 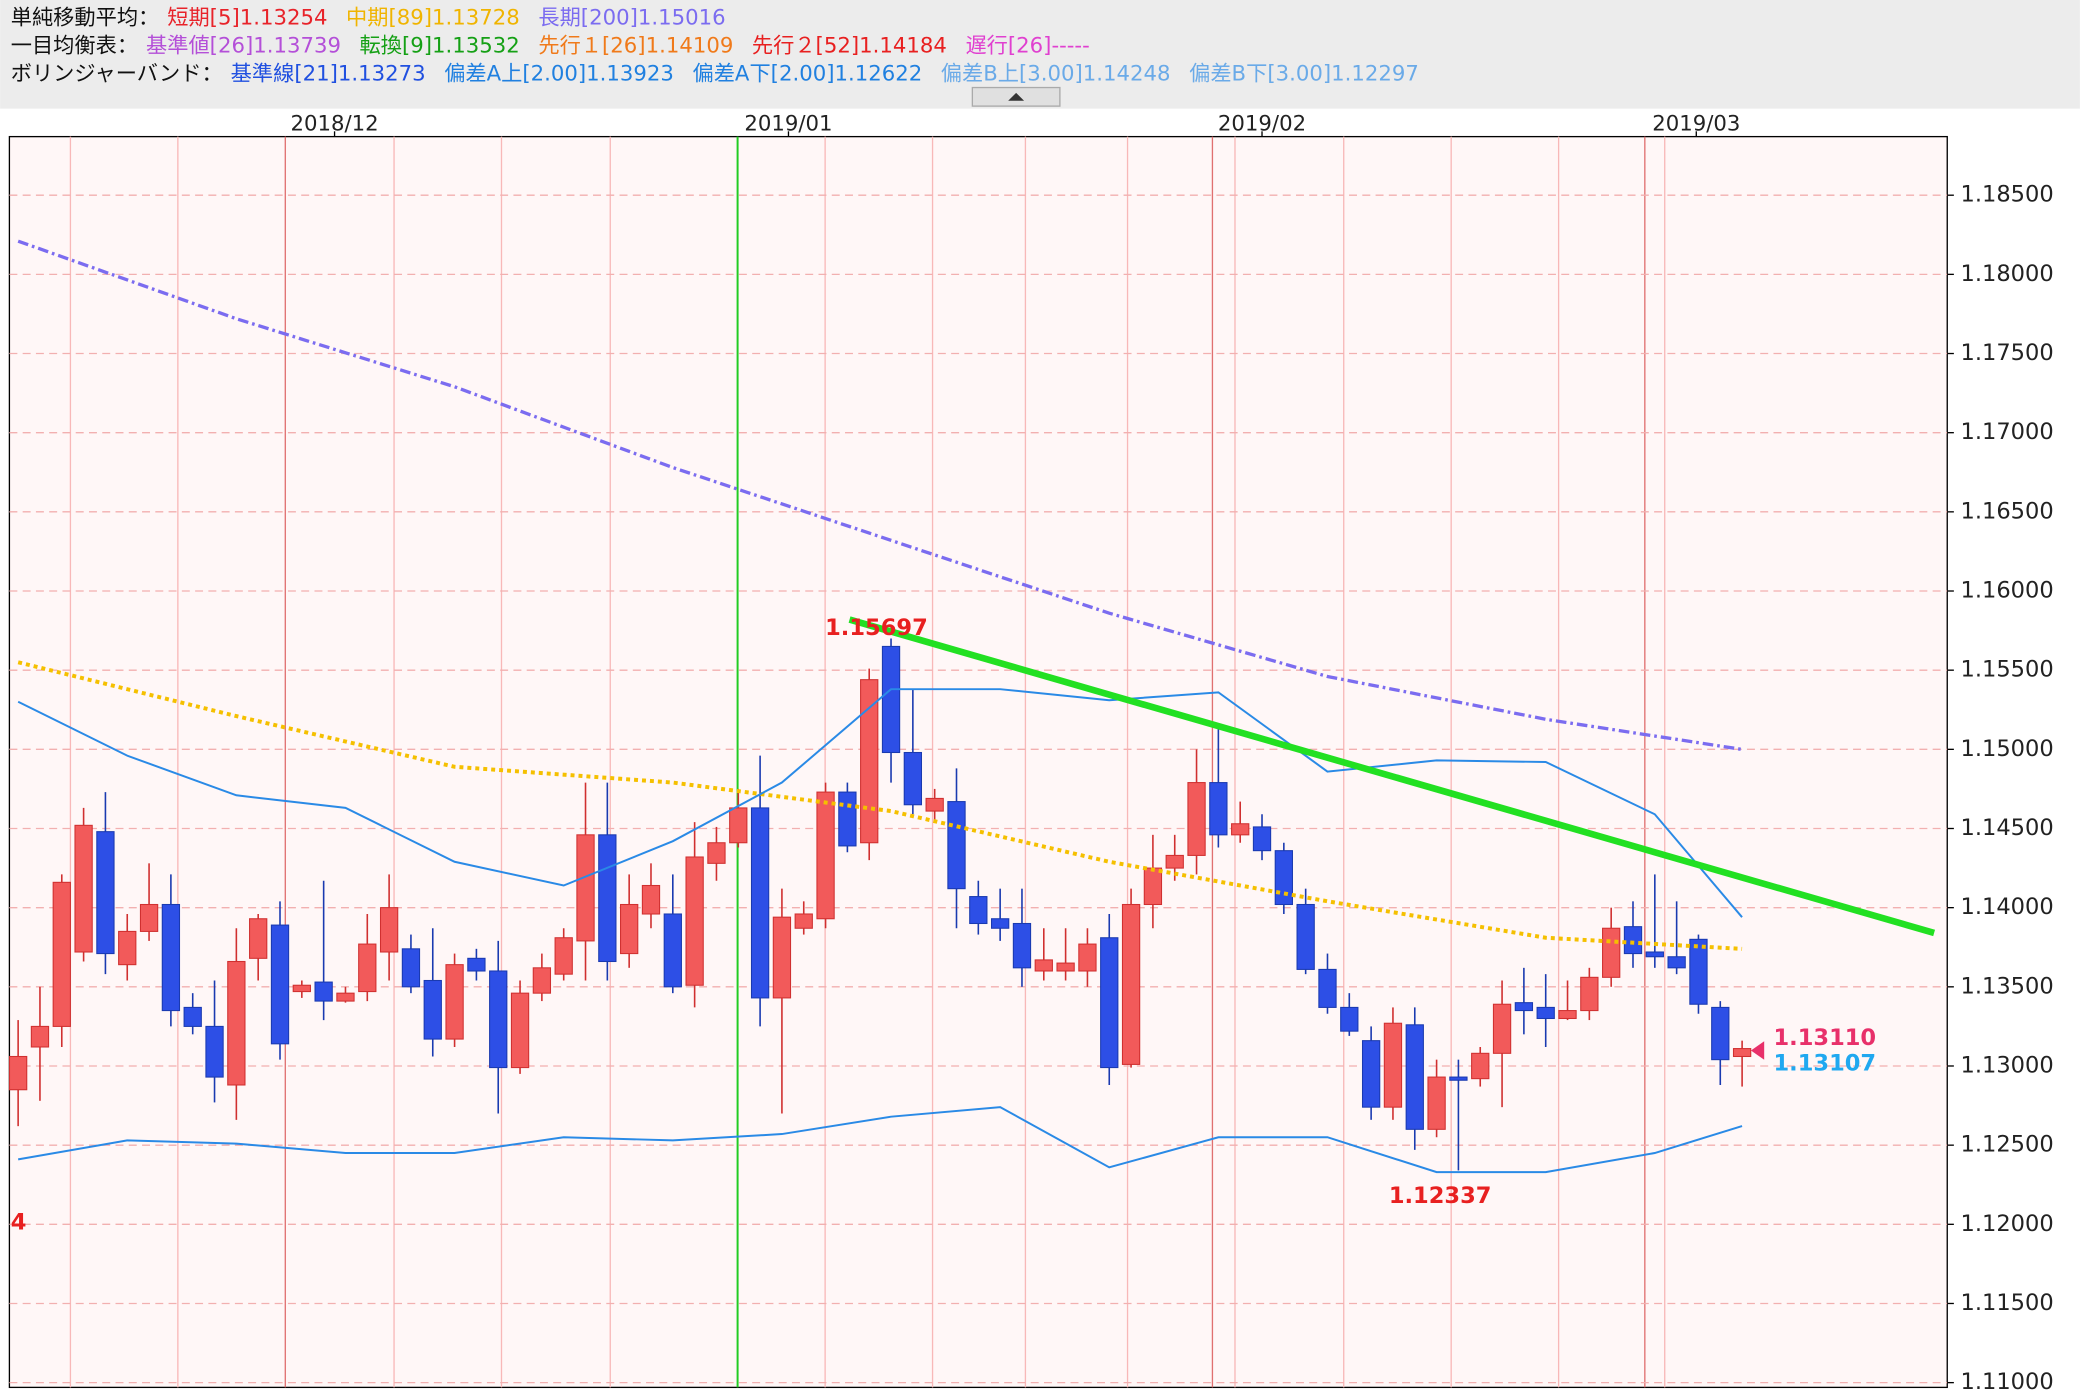 What do you see at coordinates (2007, 1303) in the screenshot?
I see `y-tick-label: 1.11500` at bounding box center [2007, 1303].